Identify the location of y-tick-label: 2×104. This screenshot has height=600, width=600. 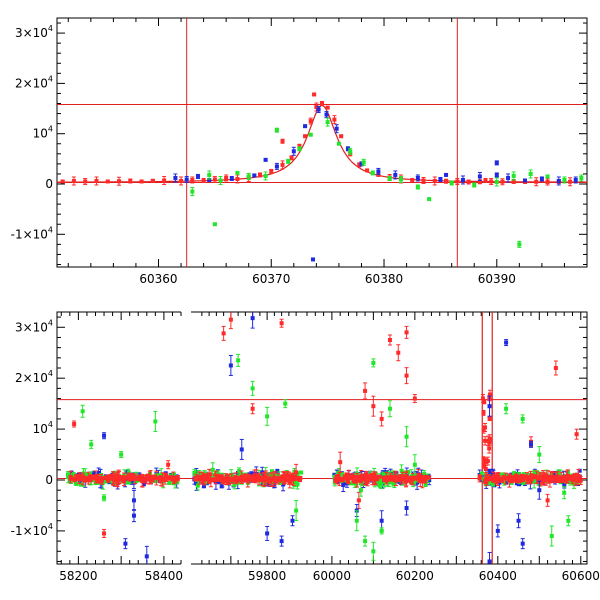
(34, 377).